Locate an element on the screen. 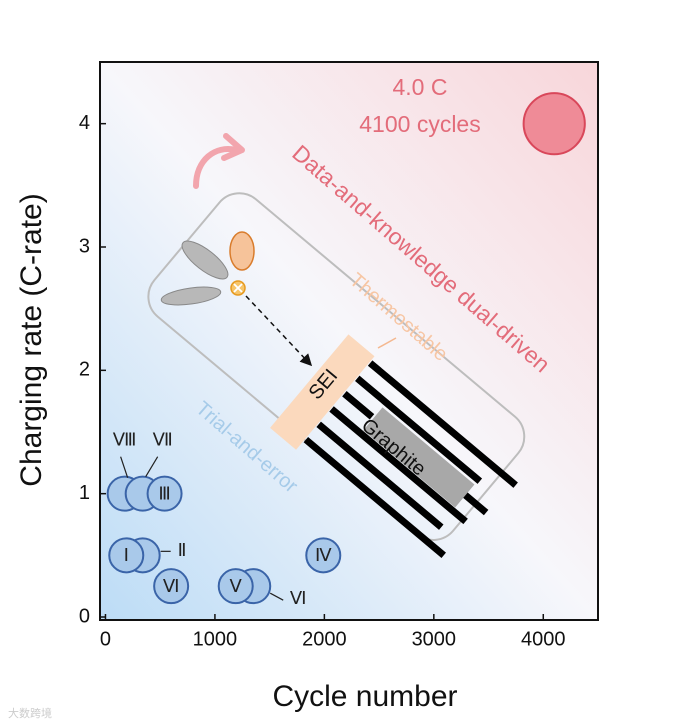 This screenshot has height=726, width=693. x-tick-label: 3000 is located at coordinates (434, 639).